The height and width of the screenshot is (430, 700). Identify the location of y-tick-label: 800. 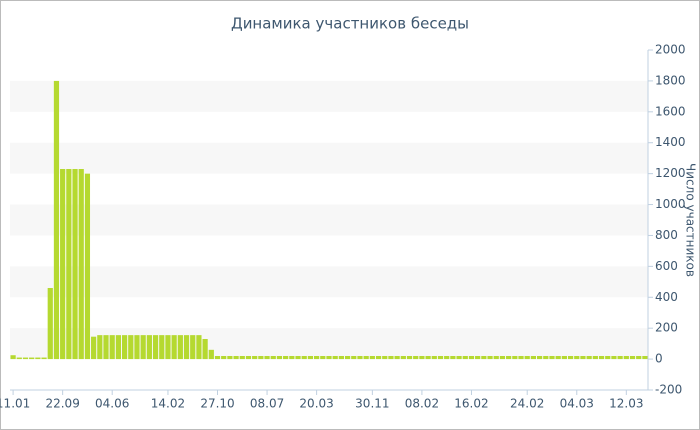
(666, 235).